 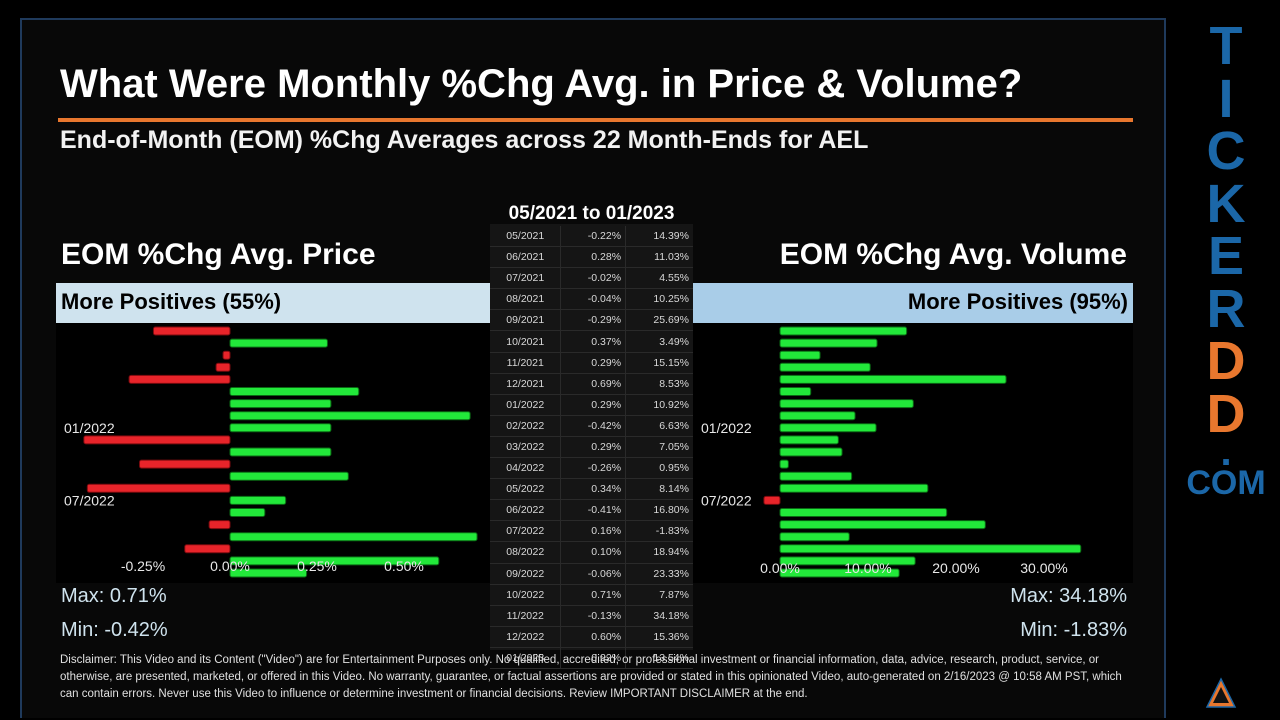 What do you see at coordinates (913, 303) in the screenshot?
I see `volume-positives-banner: More Positives (95%)` at bounding box center [913, 303].